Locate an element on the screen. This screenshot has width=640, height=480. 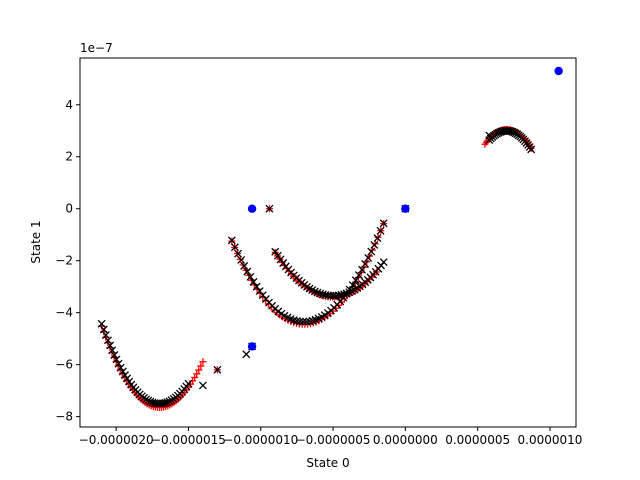
y-tick-label: −6 is located at coordinates (64, 365).